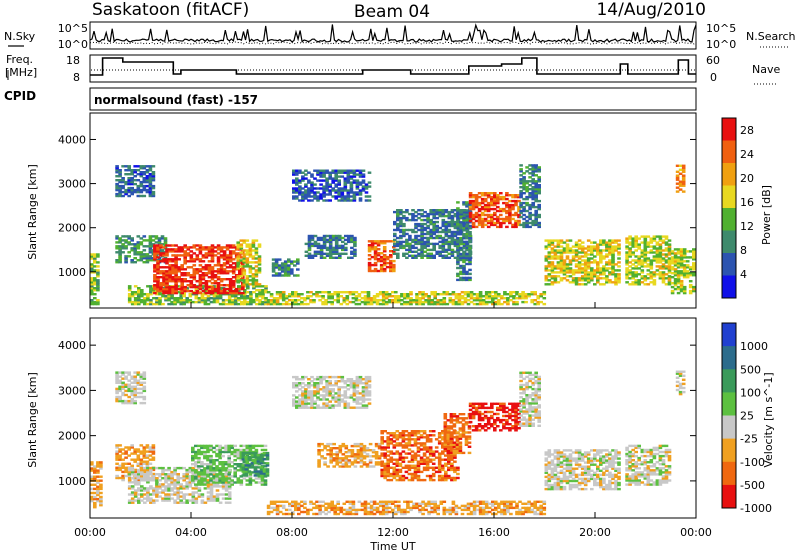  I want to click on noise-right-tick-top: 10^5, so click(721, 28).